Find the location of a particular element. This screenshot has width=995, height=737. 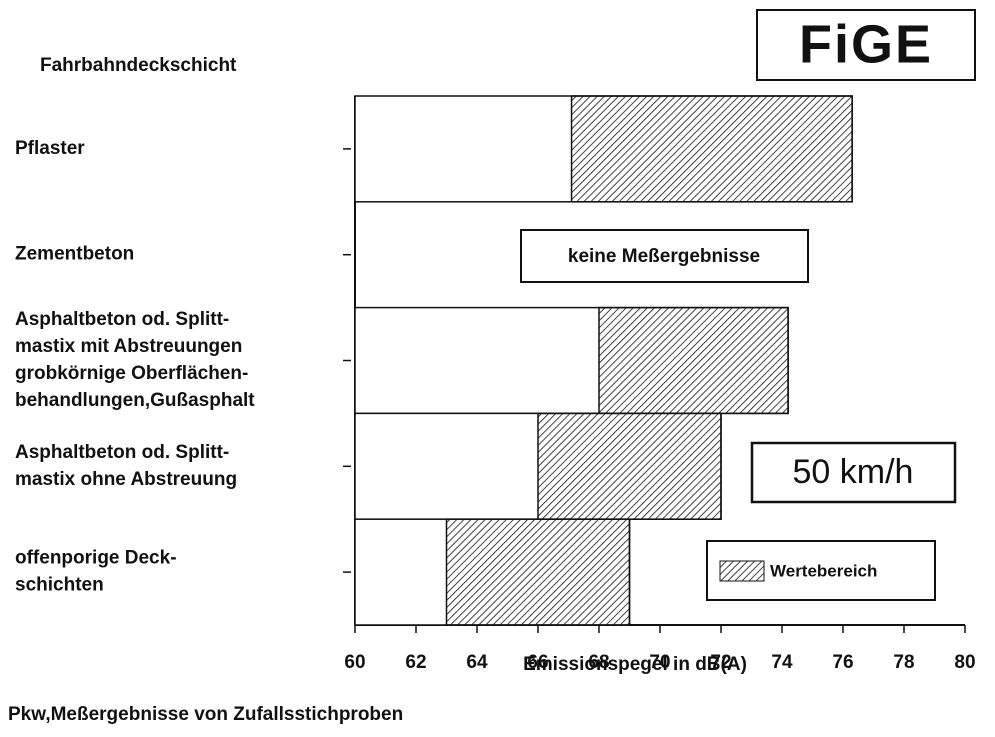

category-label: Zementbeton is located at coordinates (74, 254).